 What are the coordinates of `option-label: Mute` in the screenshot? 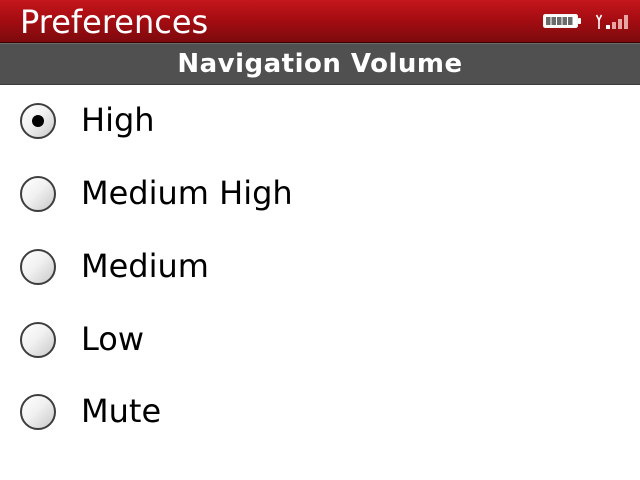 It's located at (121, 411).